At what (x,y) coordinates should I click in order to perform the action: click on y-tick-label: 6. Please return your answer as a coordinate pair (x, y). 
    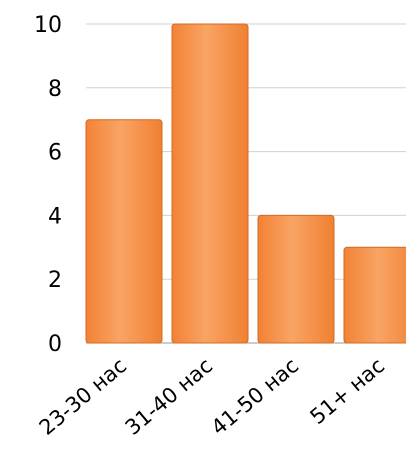
    Looking at the image, I should click on (55, 153).